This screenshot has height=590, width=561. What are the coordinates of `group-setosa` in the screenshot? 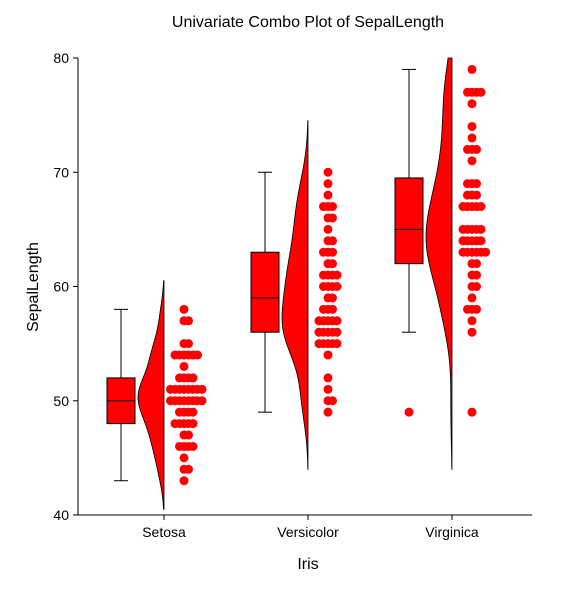 It's located at (156, 395).